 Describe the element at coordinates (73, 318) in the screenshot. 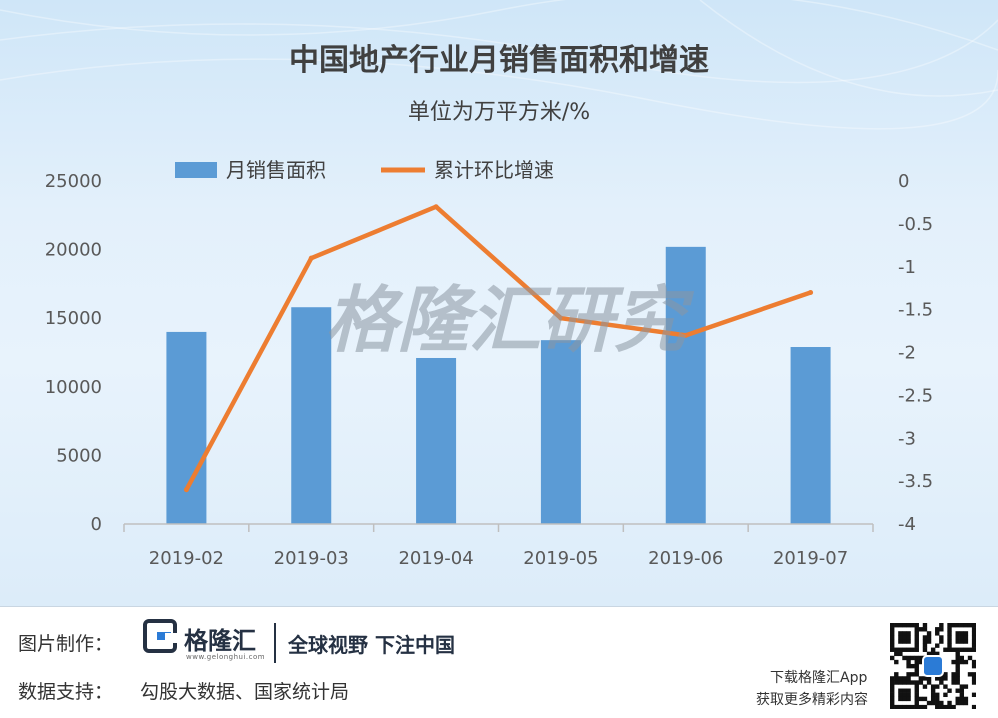

I see `left-tick-label: 15000` at that location.